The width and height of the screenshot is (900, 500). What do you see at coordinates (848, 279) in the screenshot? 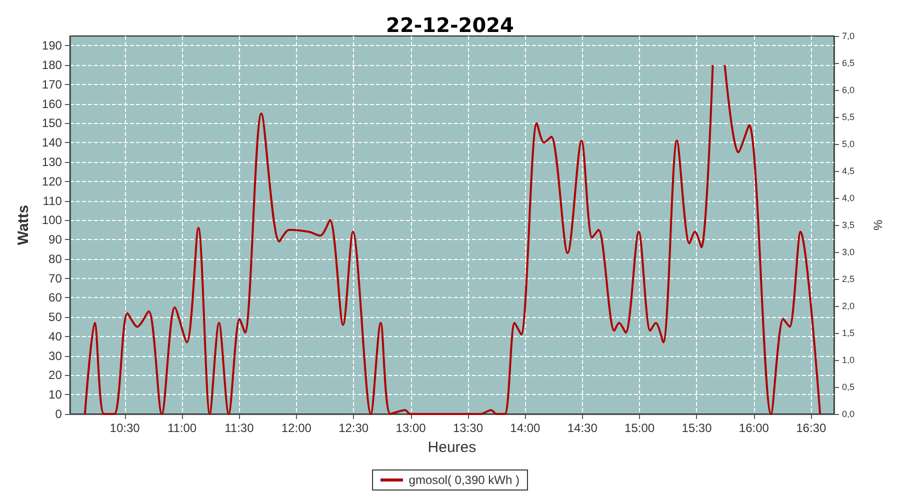
I see `y2-tick-label: 2,5` at bounding box center [848, 279].